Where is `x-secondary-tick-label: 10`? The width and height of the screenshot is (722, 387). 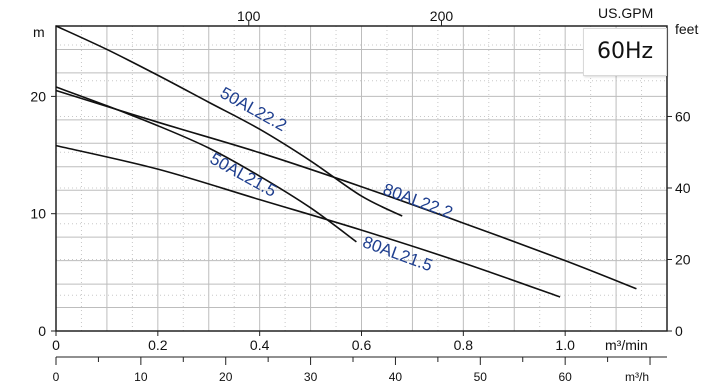 x-secondary-tick-label: 10 is located at coordinates (141, 377).